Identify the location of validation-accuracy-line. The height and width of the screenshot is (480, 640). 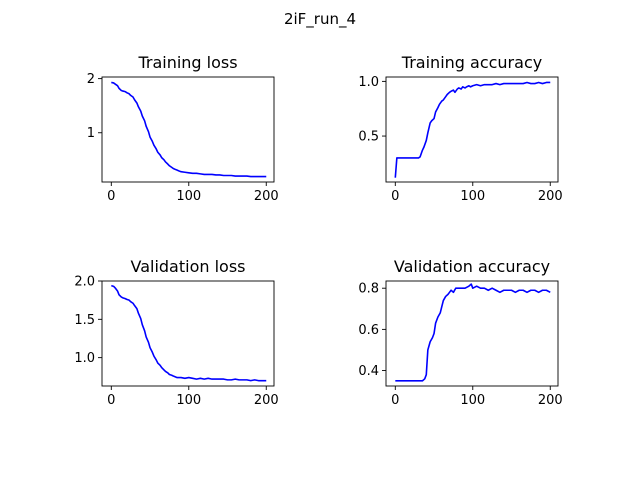
(473, 332).